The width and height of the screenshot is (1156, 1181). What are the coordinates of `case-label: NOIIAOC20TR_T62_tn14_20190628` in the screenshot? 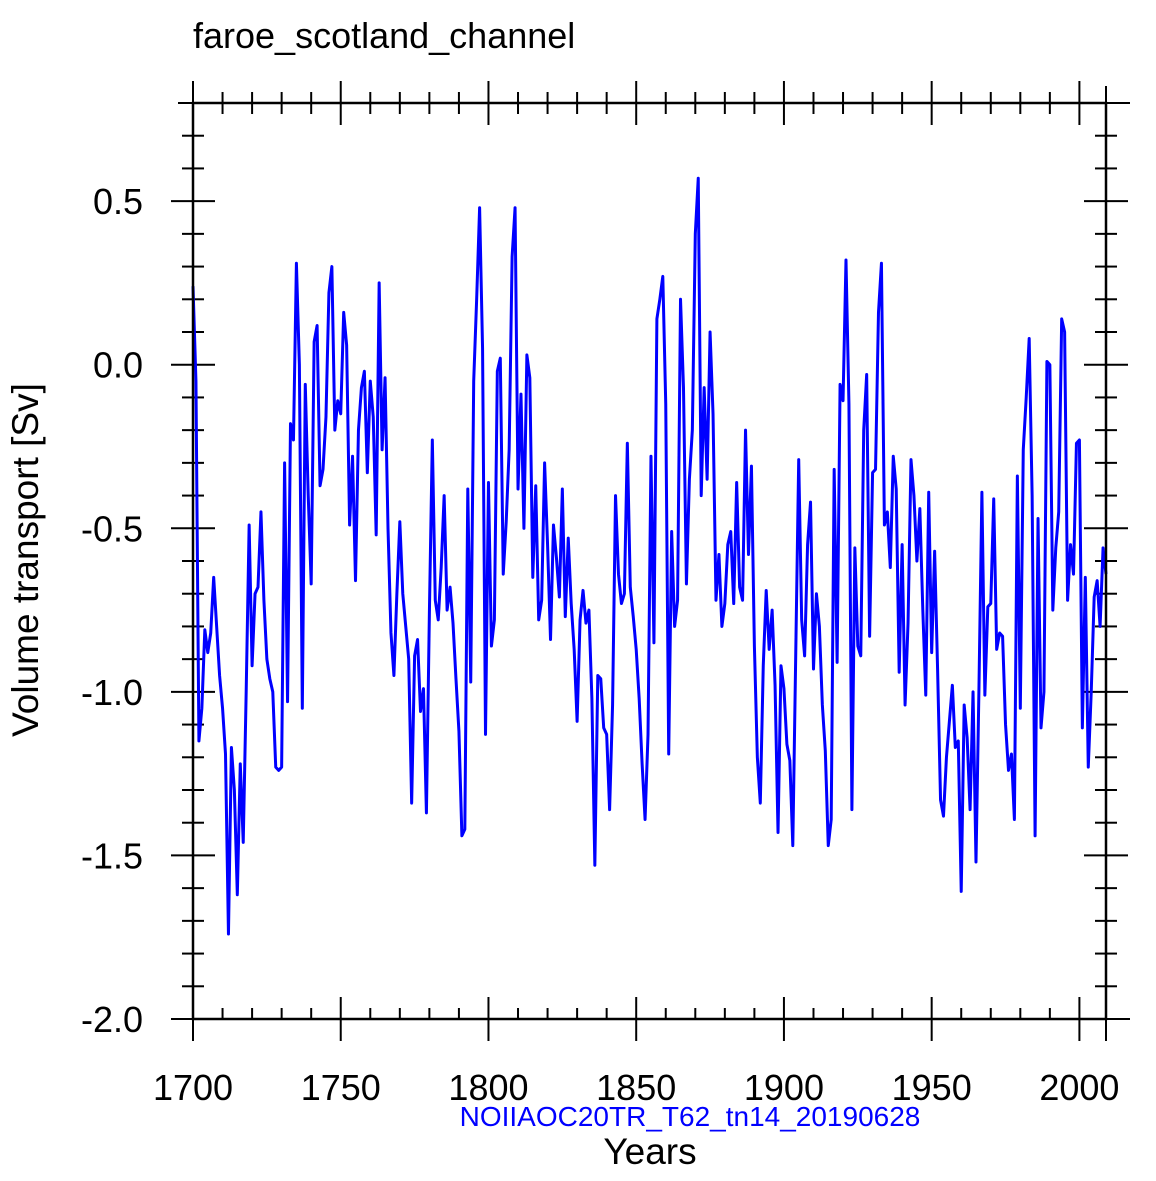 It's located at (690, 1116).